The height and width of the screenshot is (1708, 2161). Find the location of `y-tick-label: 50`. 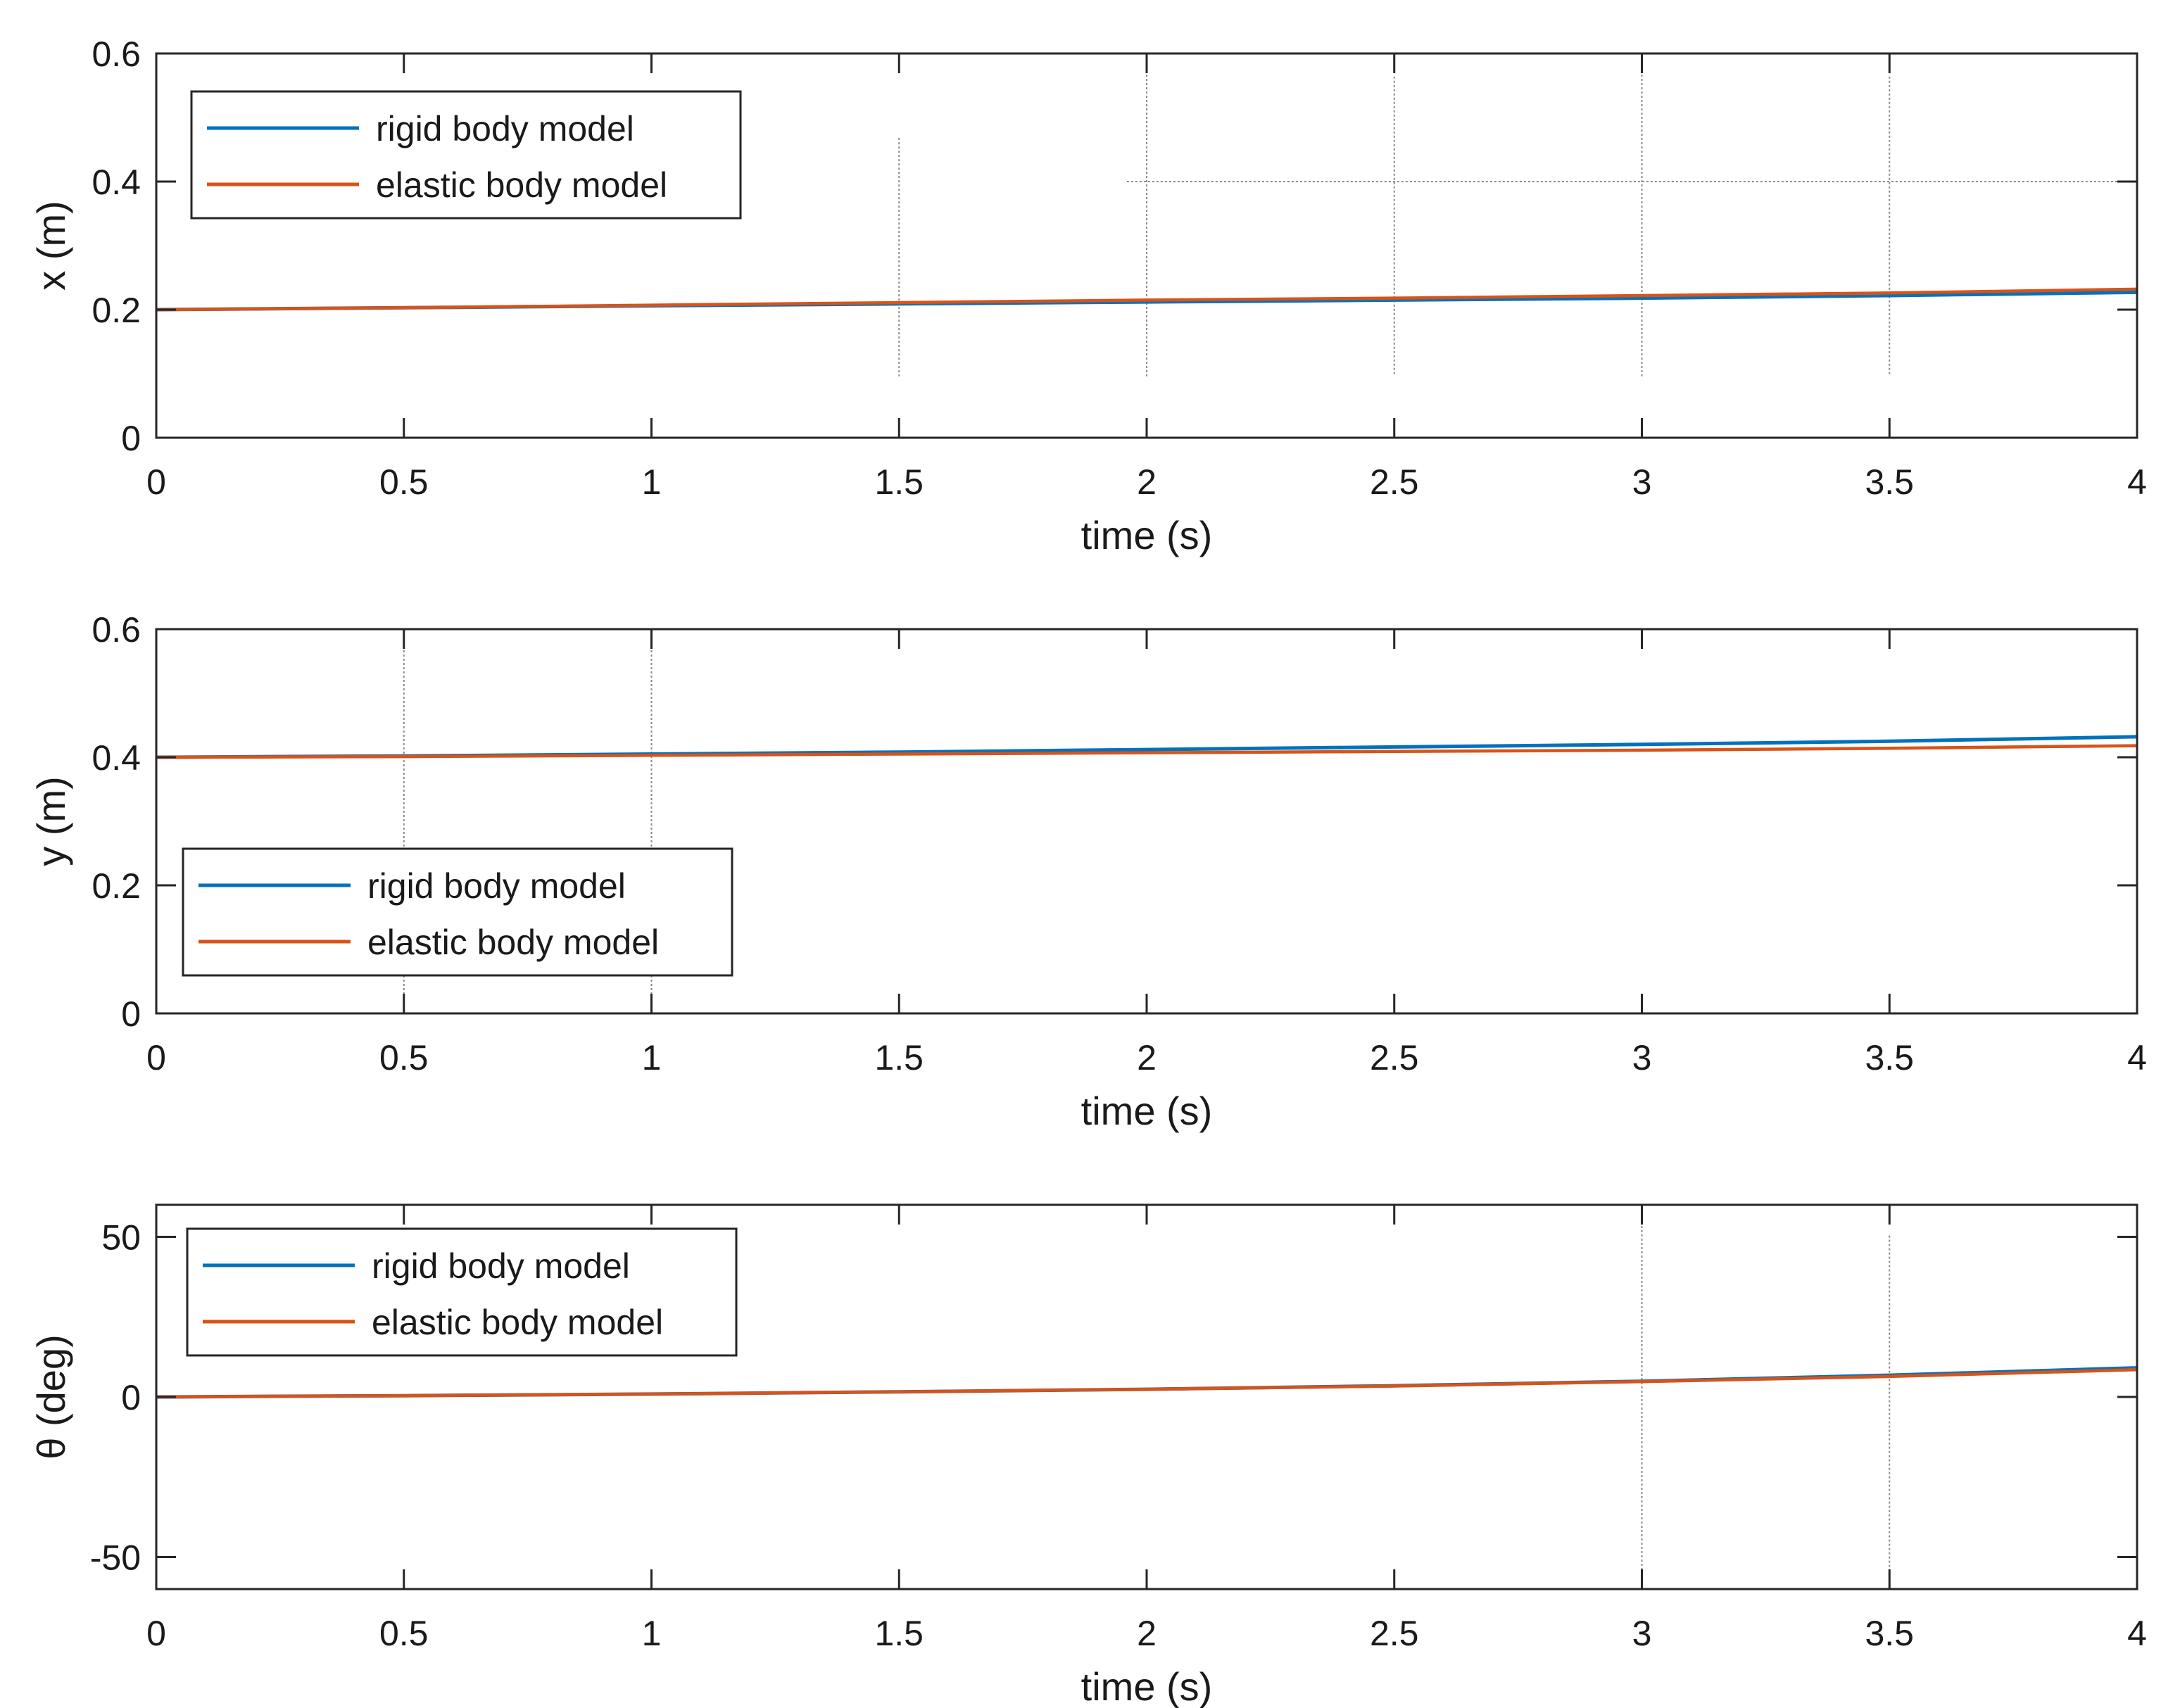

y-tick-label: 50 is located at coordinates (121, 1238).